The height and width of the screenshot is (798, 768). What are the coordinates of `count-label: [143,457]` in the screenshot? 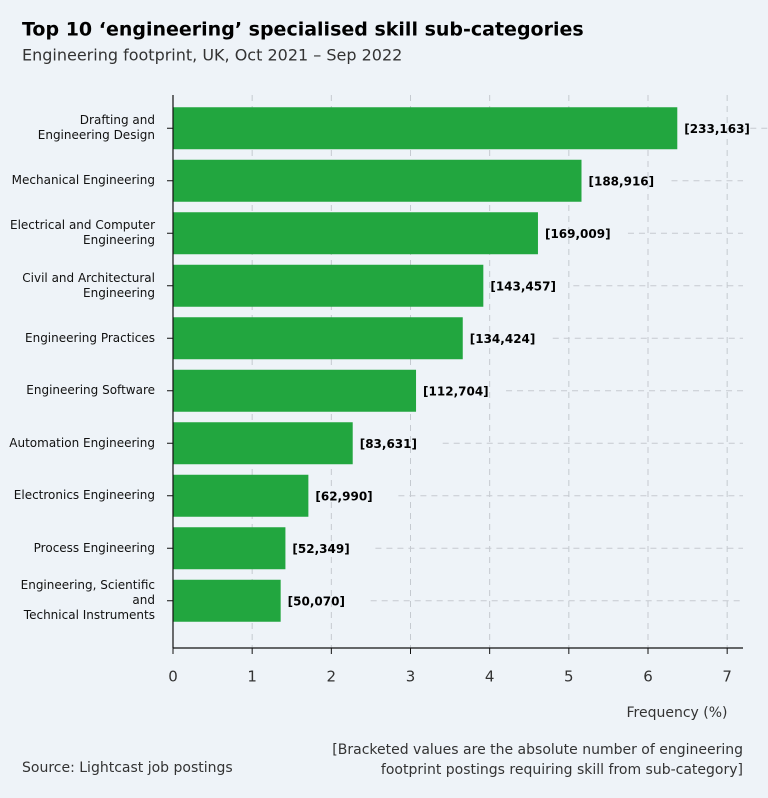 It's located at (523, 286).